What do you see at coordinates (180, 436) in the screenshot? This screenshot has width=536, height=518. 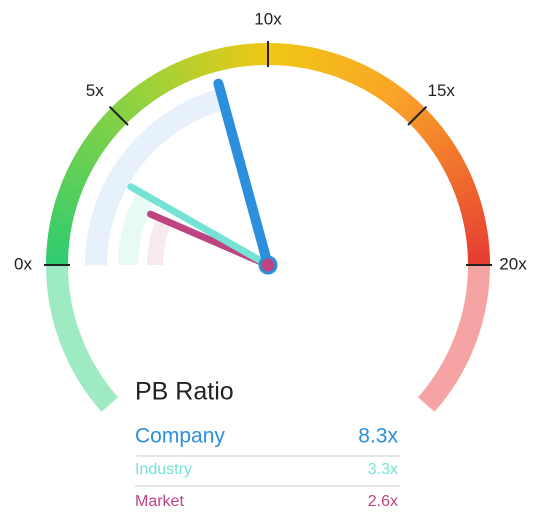 I see `legend-name: Company` at bounding box center [180, 436].